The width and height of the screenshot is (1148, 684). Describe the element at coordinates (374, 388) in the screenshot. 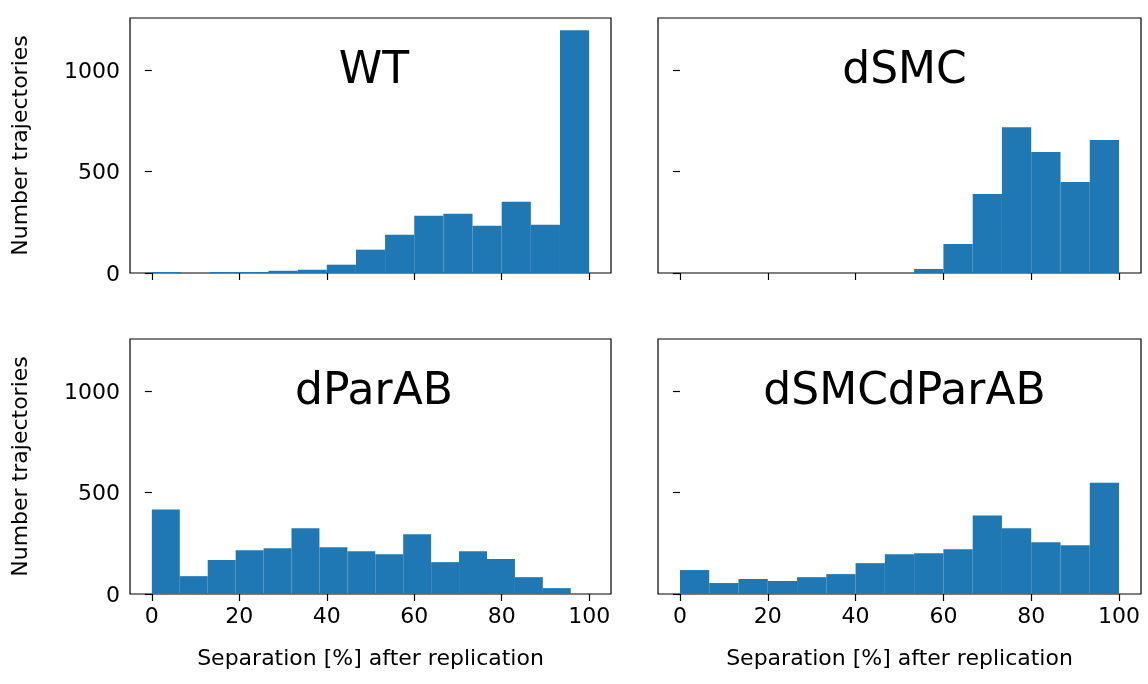

I see `text: dParAB` at that location.